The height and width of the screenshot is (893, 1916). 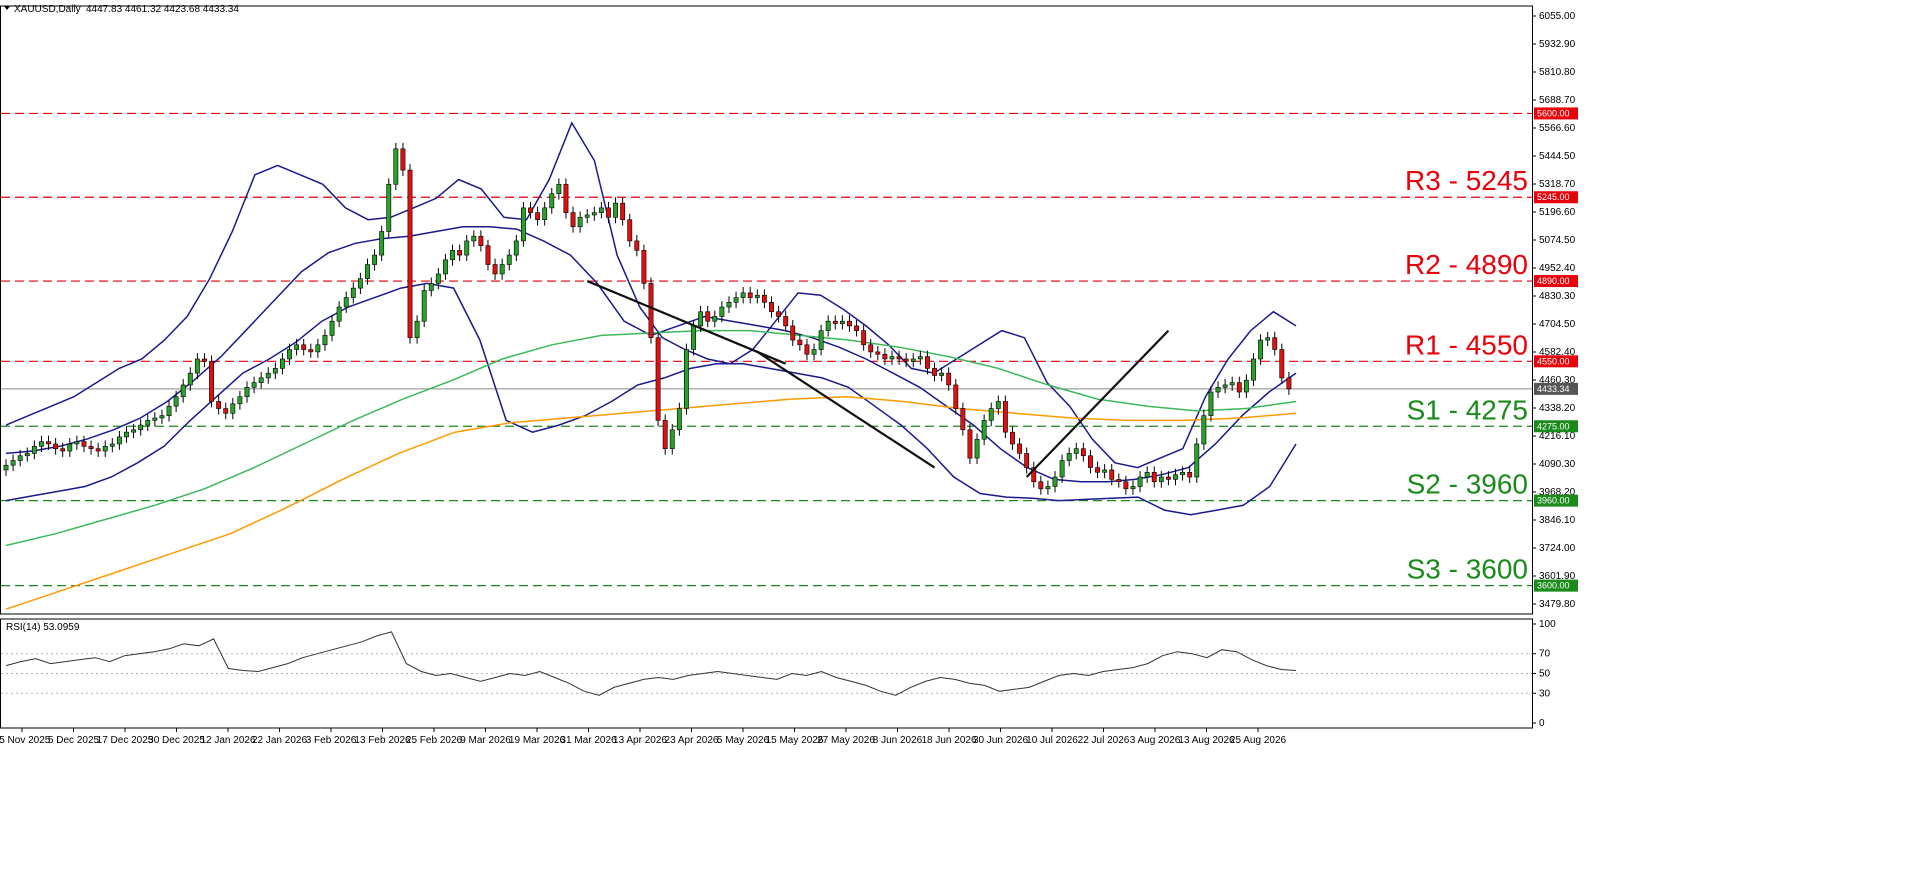 I want to click on y-tick-label: 5932.90, so click(x=1557, y=44).